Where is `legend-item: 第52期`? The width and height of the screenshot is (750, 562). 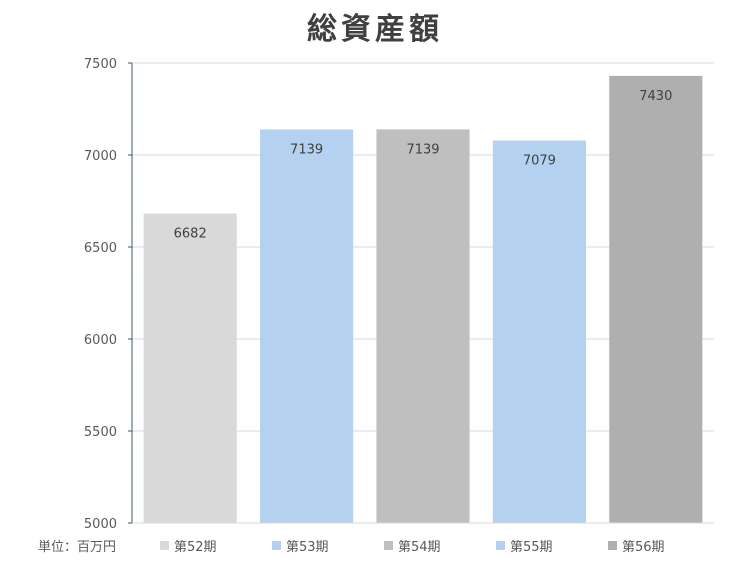
legend-item: 第52期 is located at coordinates (216, 545).